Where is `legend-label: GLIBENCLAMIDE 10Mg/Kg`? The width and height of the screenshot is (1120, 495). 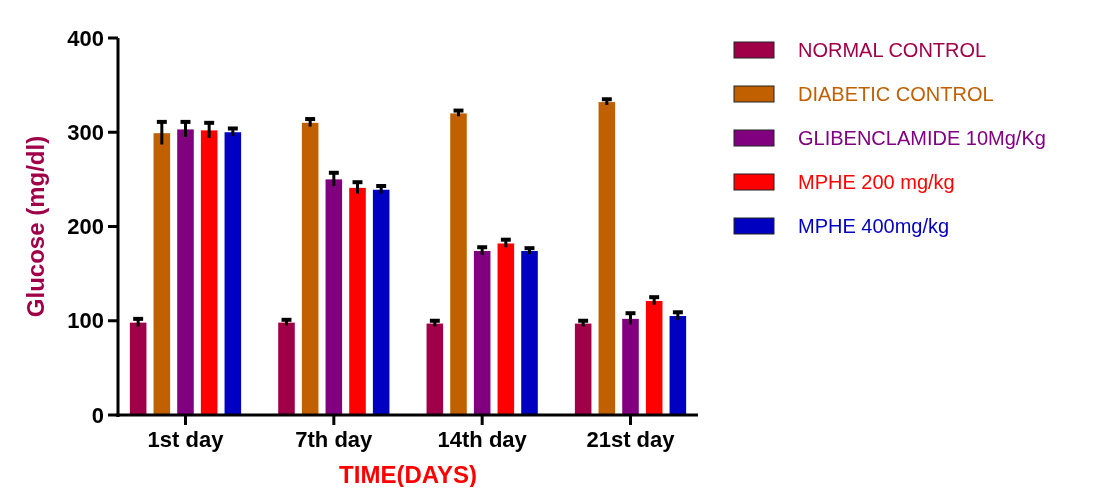
legend-label: GLIBENCLAMIDE 10Mg/Kg is located at coordinates (922, 138).